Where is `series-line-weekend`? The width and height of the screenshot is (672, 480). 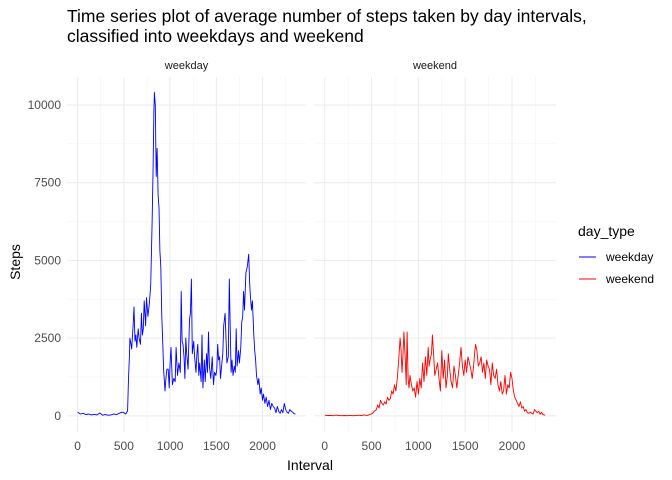
series-line-weekend is located at coordinates (435, 374).